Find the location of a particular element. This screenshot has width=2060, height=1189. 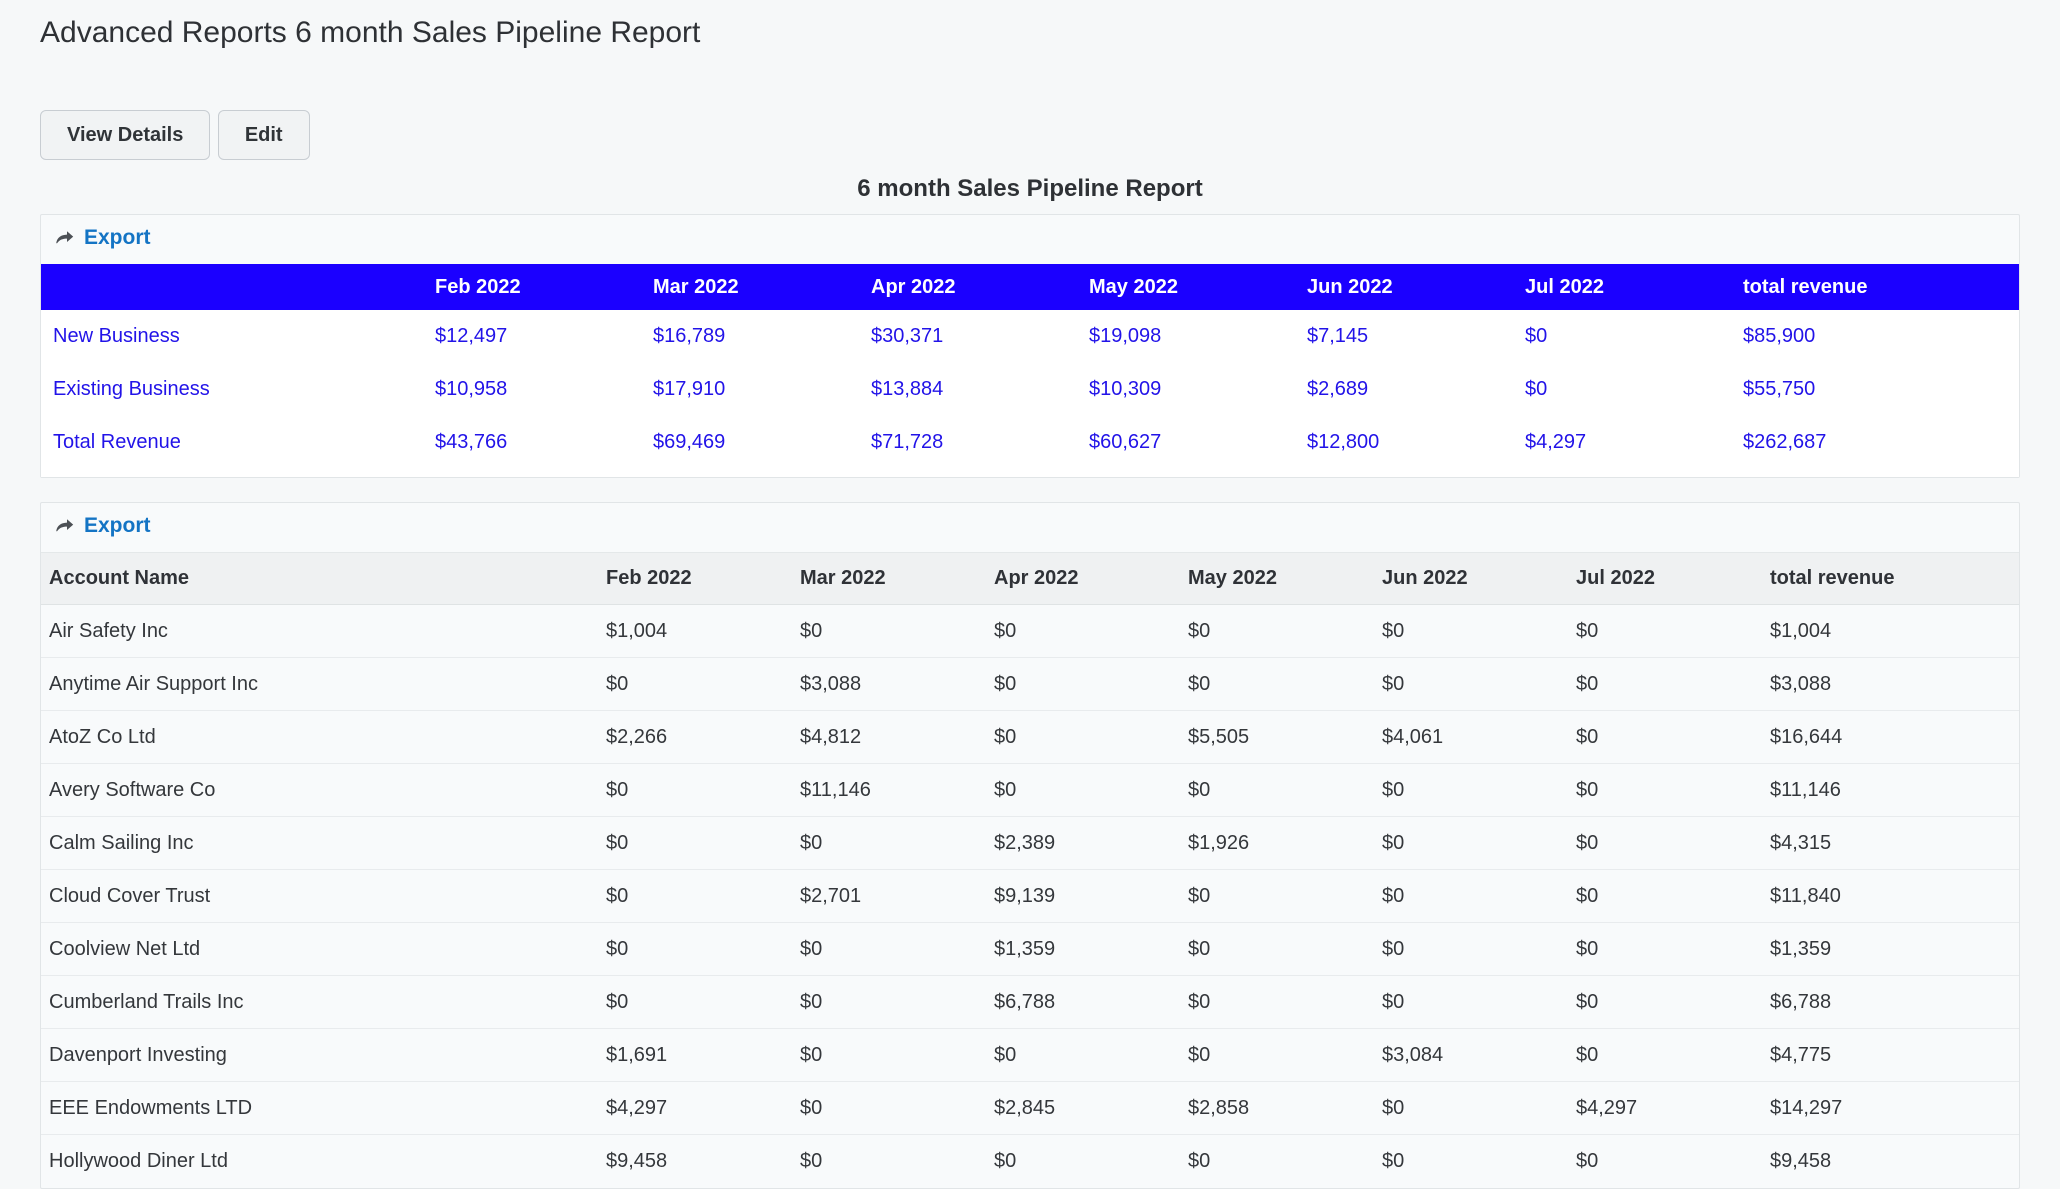

row-label: Air Safety Inc is located at coordinates (108, 630).